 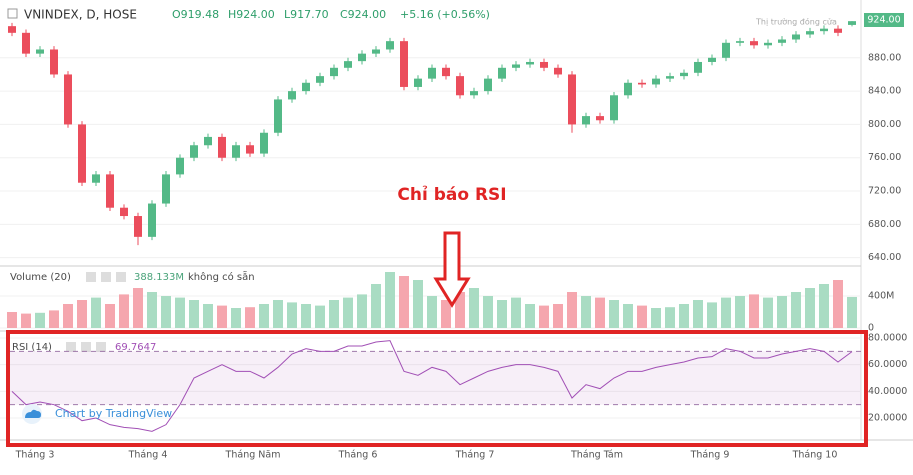 What do you see at coordinates (452, 269) in the screenshot?
I see `arrow` at bounding box center [452, 269].